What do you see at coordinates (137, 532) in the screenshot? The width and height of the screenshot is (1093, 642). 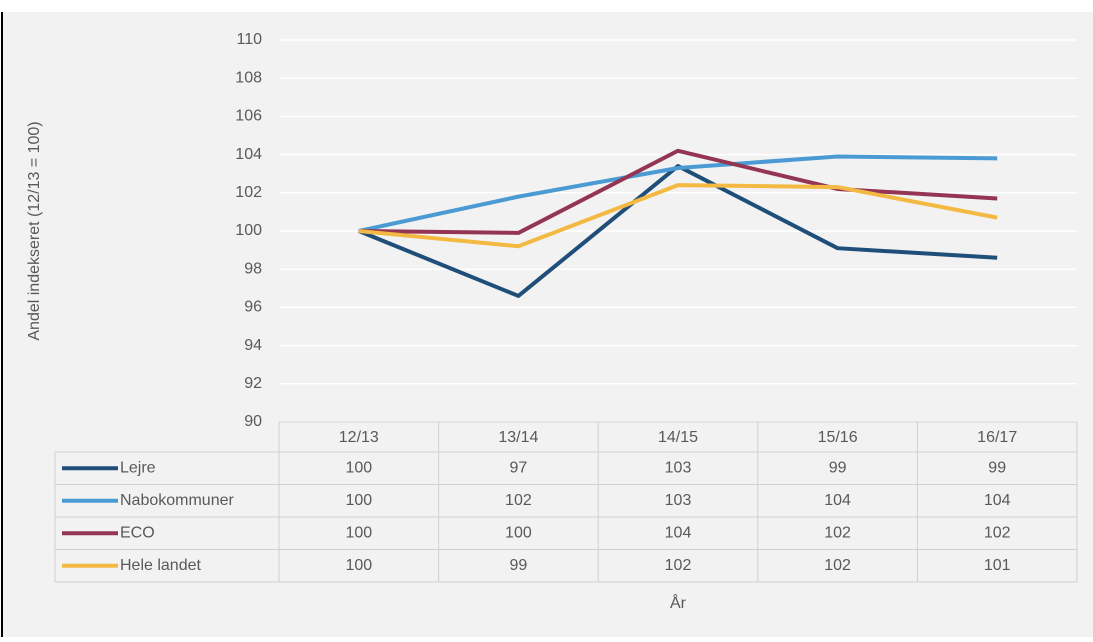 I see `legend-label: ECO` at bounding box center [137, 532].